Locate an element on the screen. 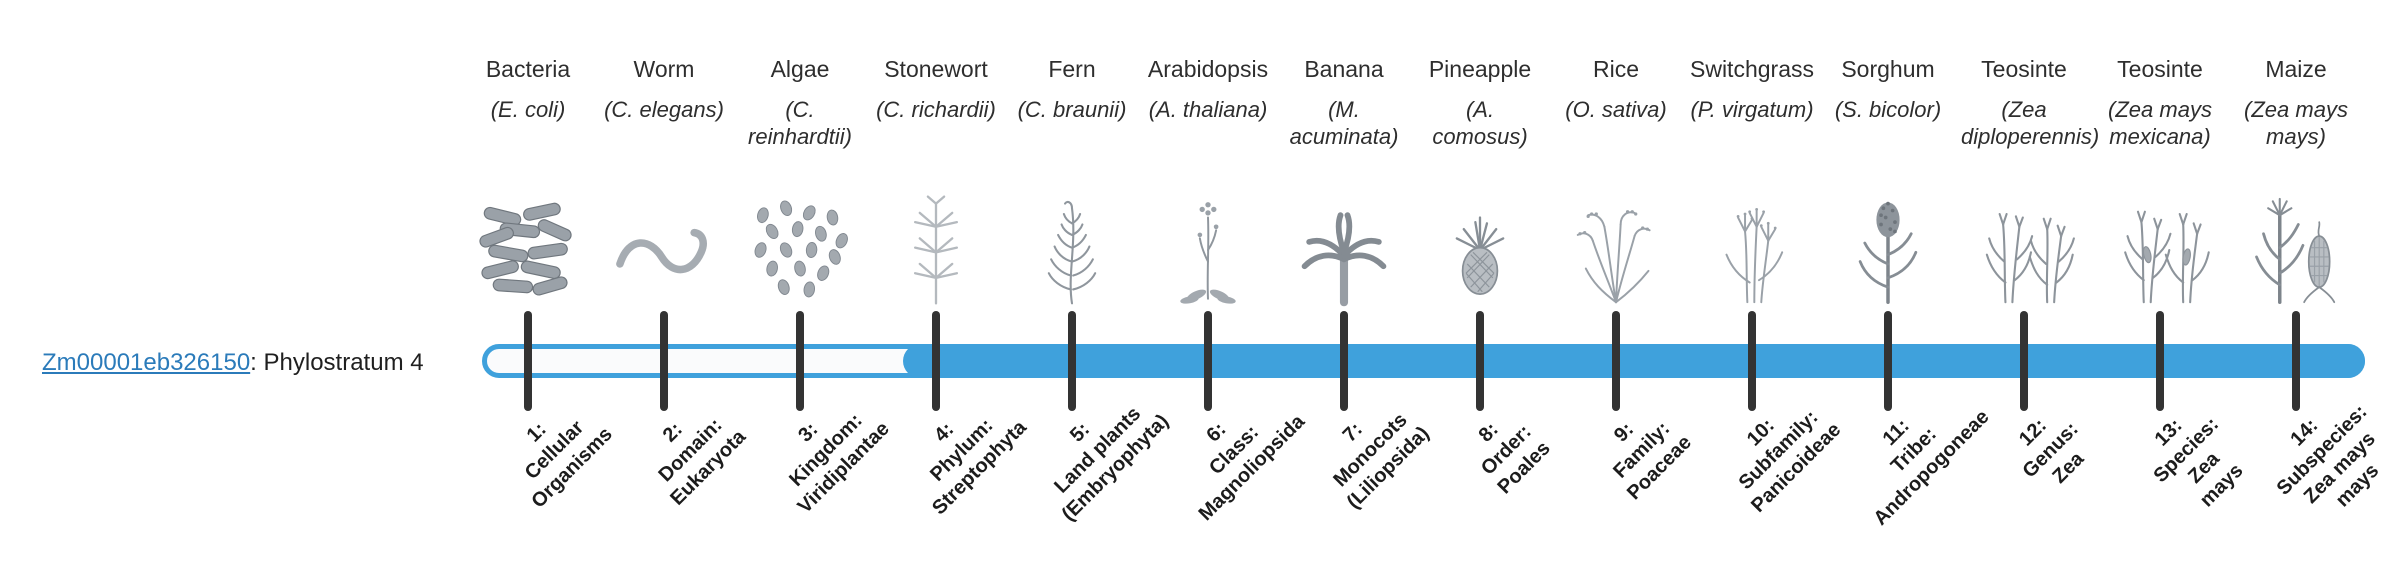 This screenshot has height=580, width=2400. rice-icon is located at coordinates (1616, 246).